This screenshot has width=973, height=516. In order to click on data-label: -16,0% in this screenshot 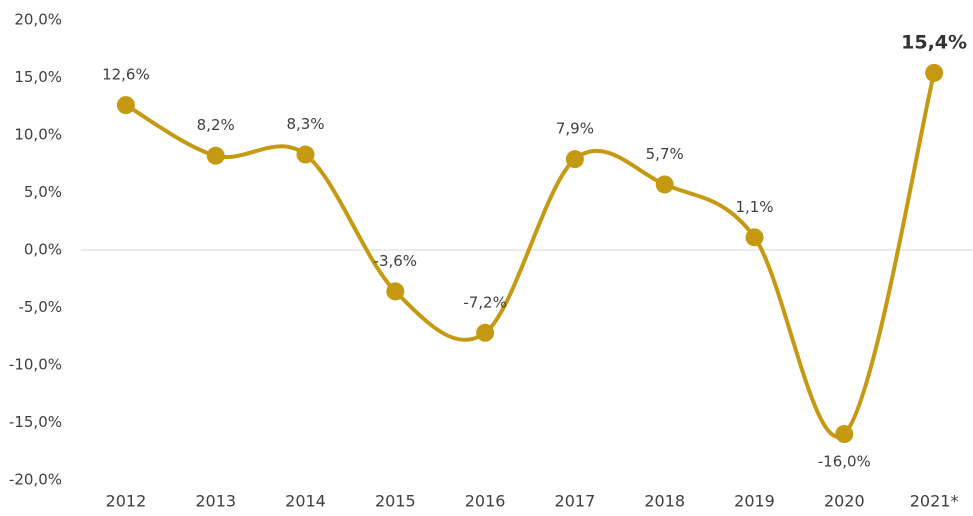, I will do `click(844, 462)`.